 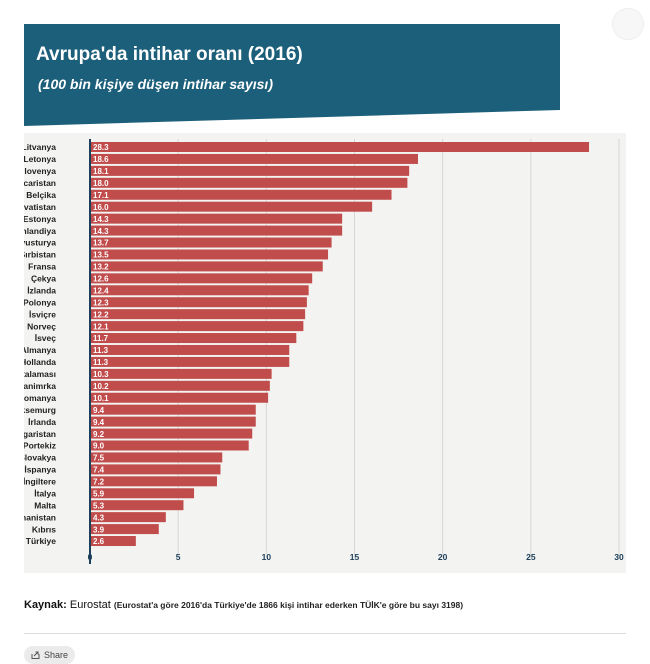 What do you see at coordinates (101, 267) in the screenshot?
I see `value-label: 13.2` at bounding box center [101, 267].